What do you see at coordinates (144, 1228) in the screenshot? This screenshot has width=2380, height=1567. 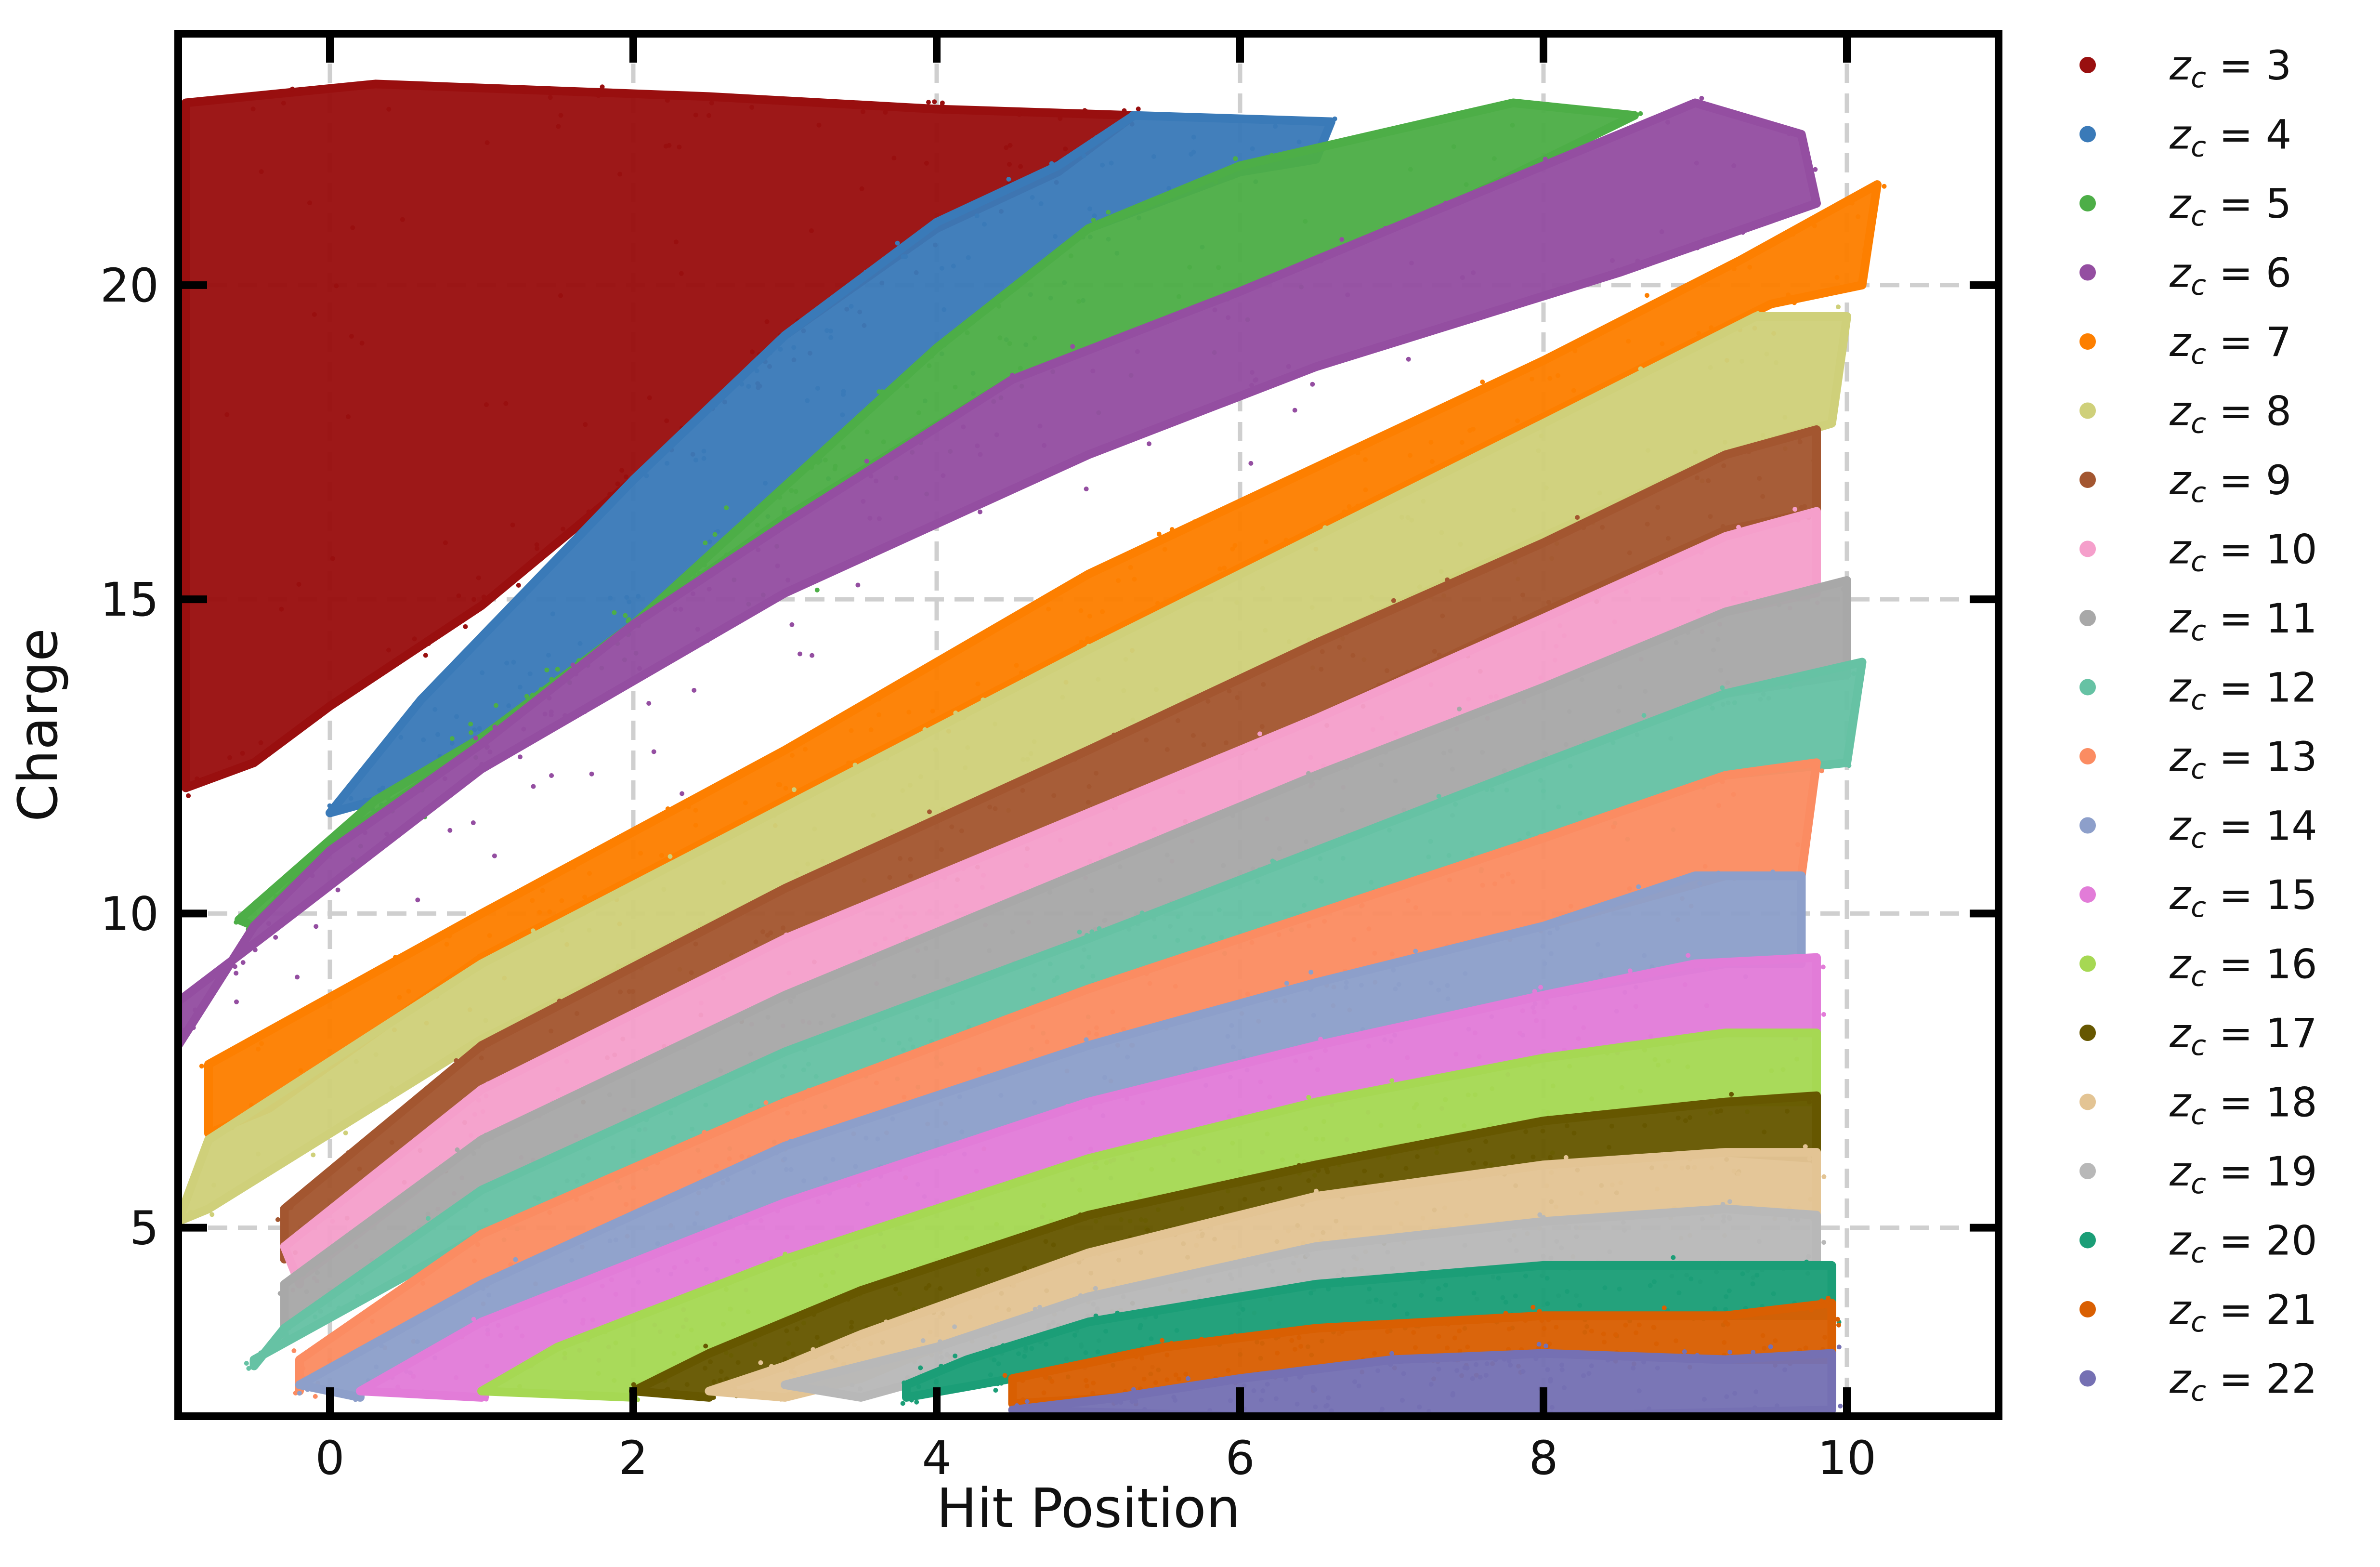 I see `y-tick-label: 5` at bounding box center [144, 1228].